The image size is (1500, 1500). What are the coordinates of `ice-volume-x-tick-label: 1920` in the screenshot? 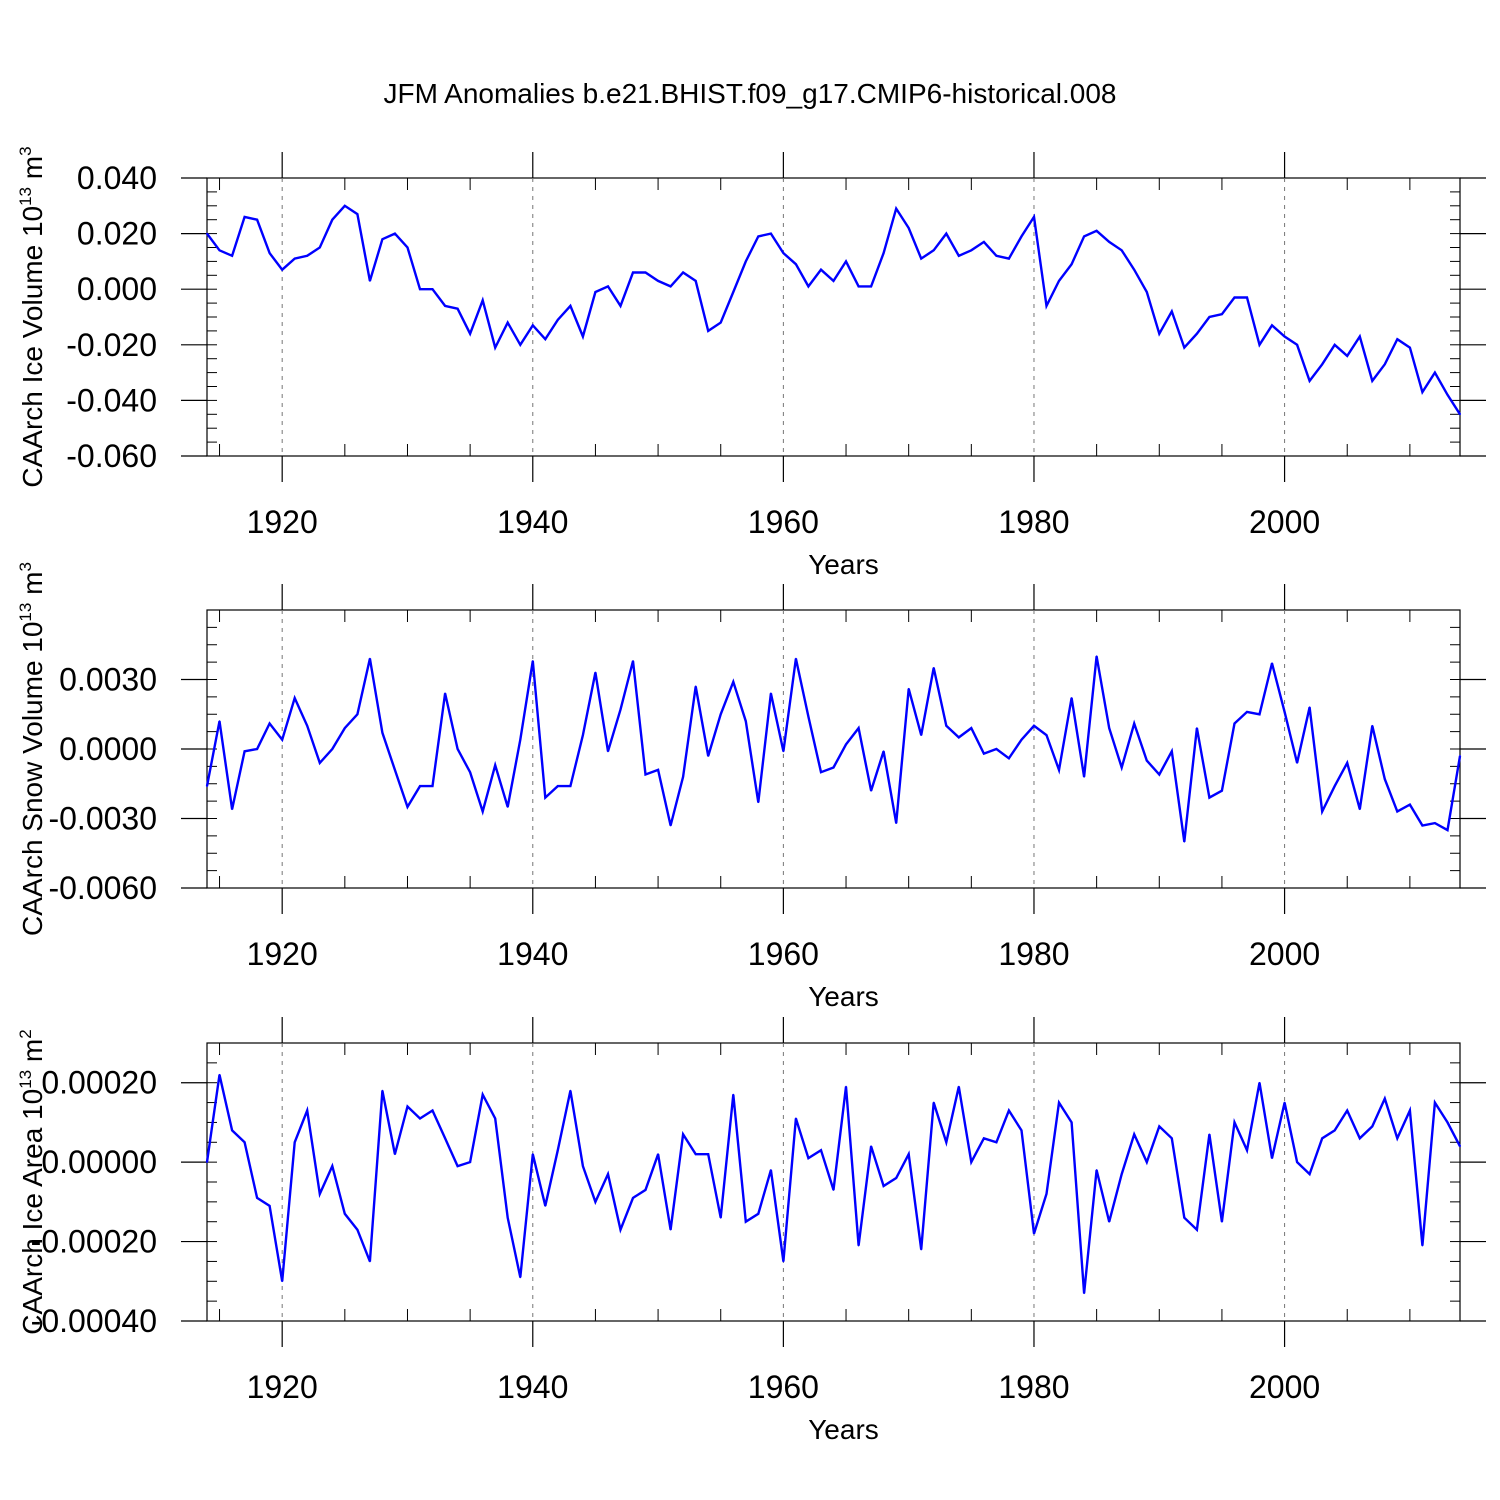 It's located at (282, 522).